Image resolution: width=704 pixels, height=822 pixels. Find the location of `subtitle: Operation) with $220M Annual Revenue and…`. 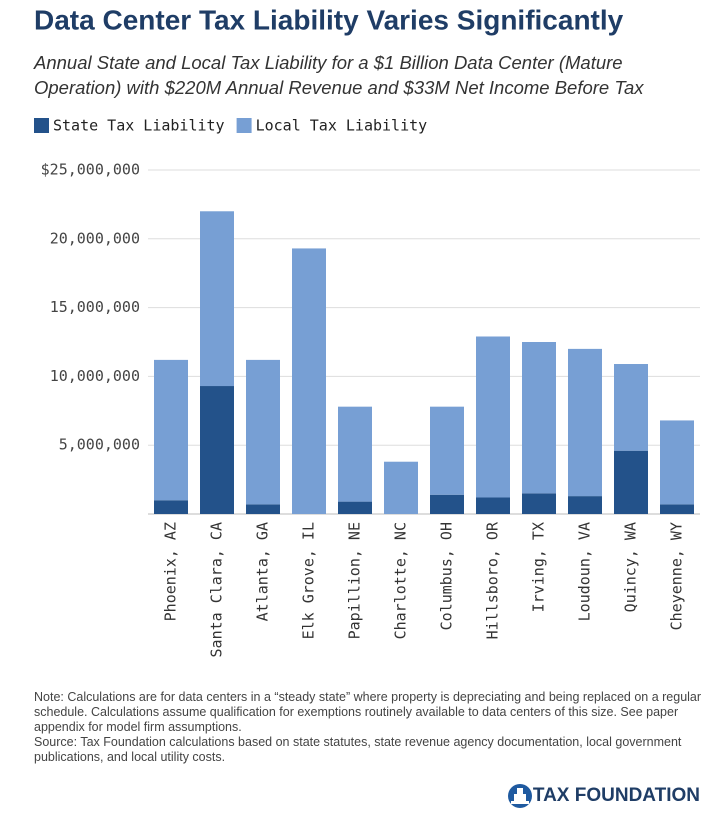

subtitle: Operation) with $220M Annual Revenue and… is located at coordinates (339, 87).